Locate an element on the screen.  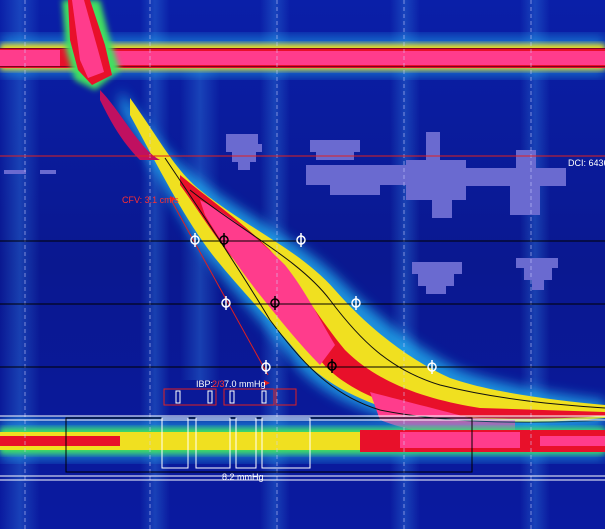
ibp-boxes is located at coordinates (230, 397).